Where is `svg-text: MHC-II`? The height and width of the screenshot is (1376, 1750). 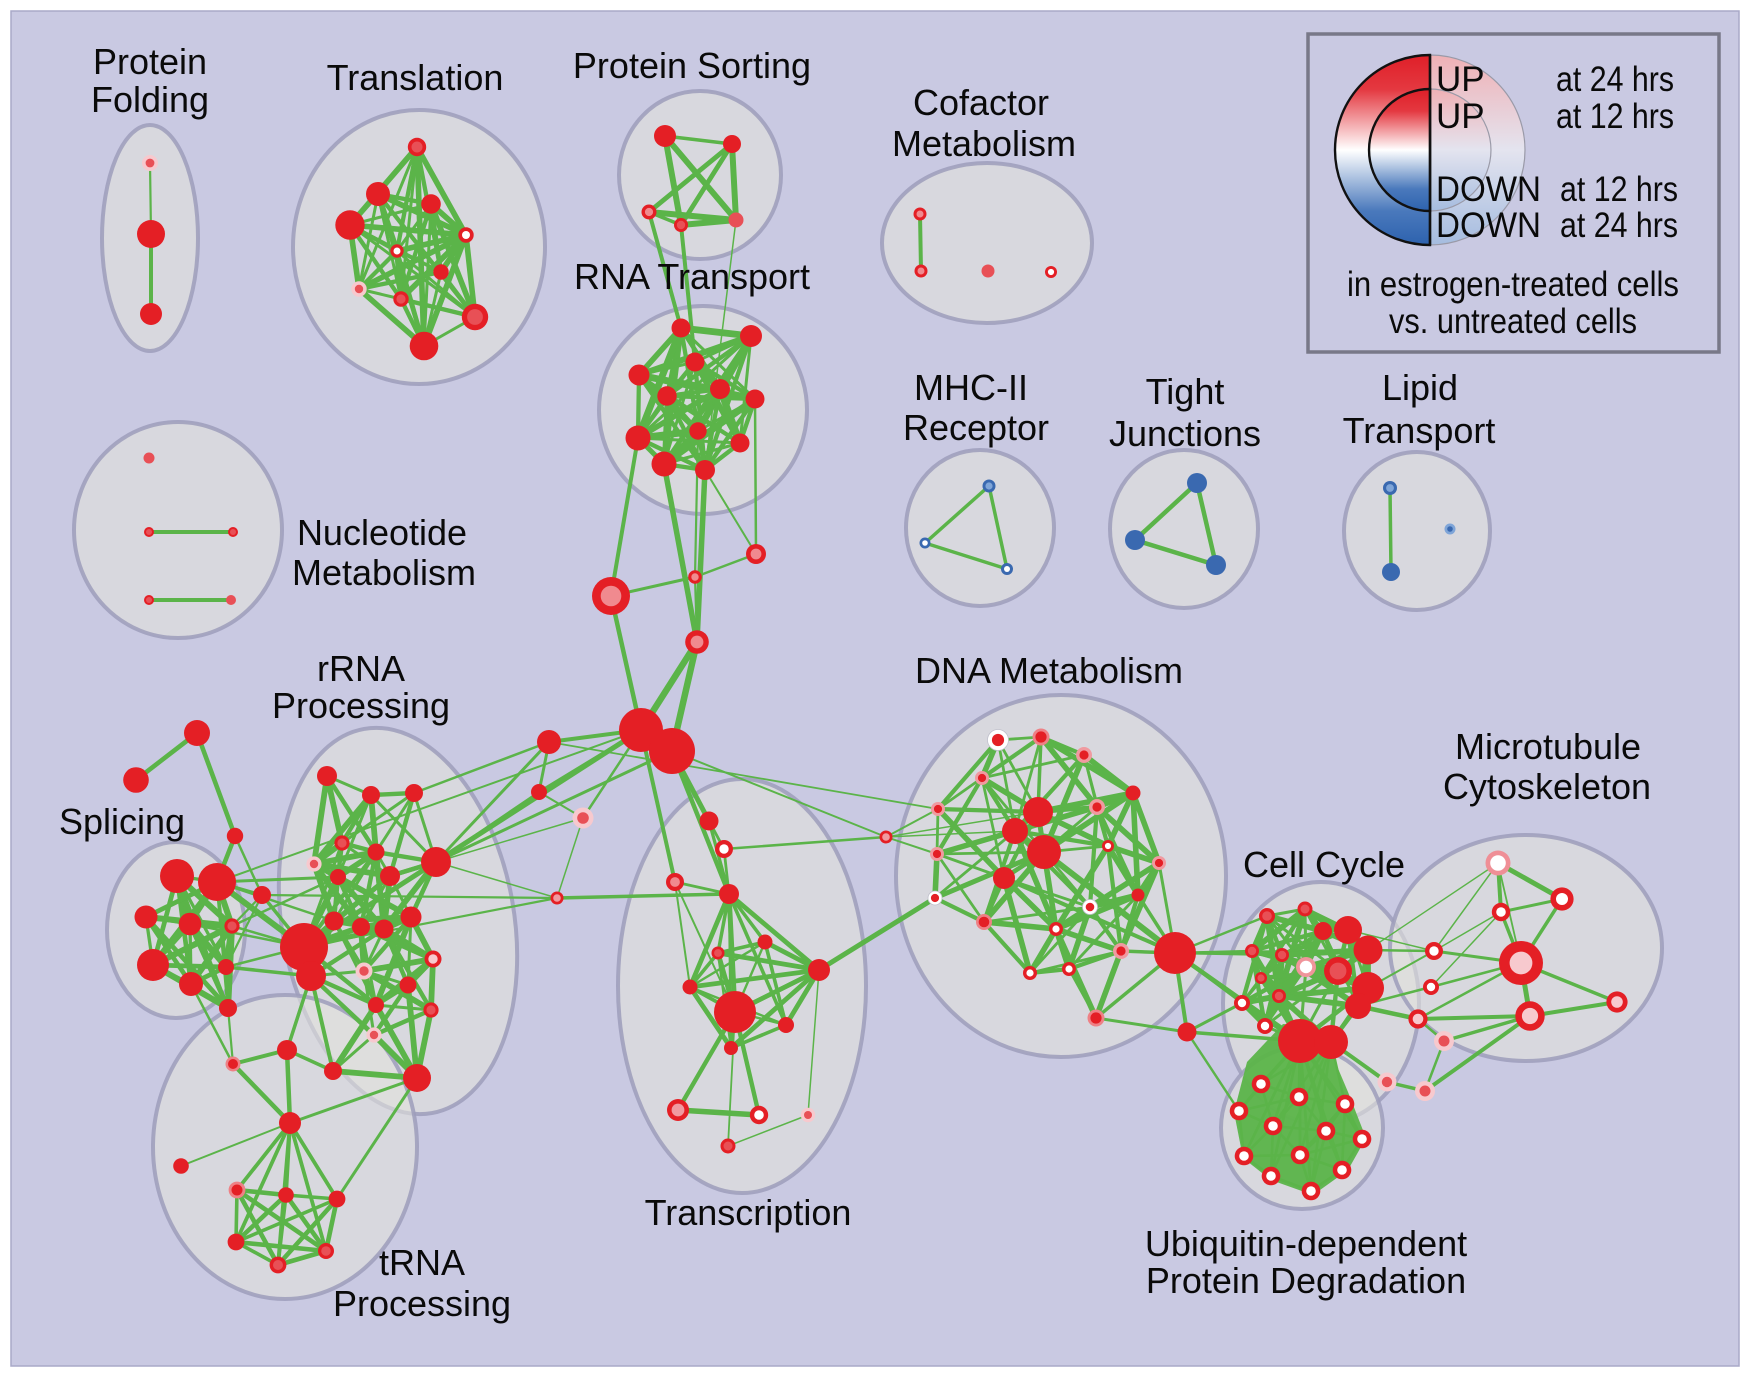 svg-text: MHC-II is located at coordinates (971, 387).